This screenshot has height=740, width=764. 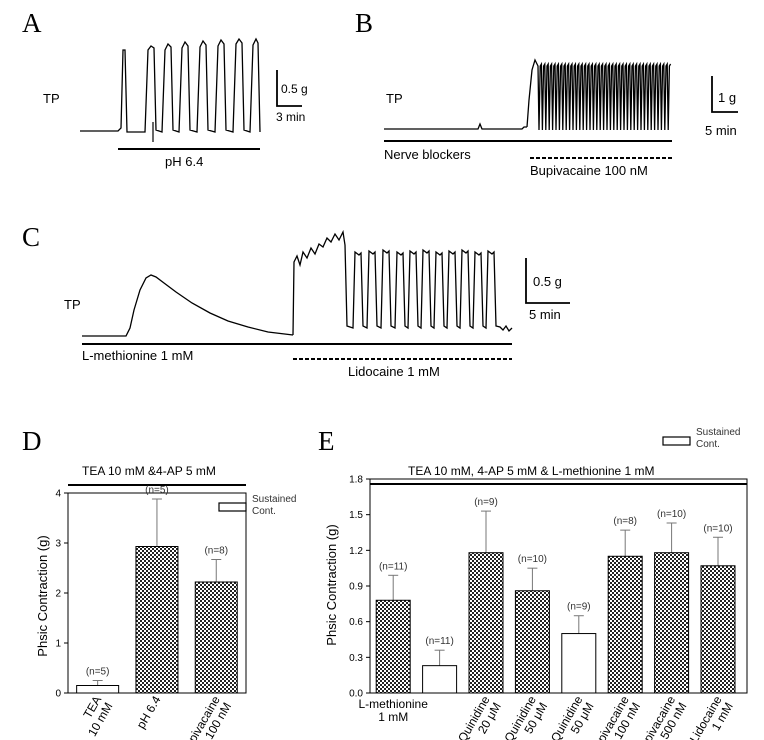 I want to click on panel-c-dashed-label: Lidocaine 1 mM, so click(x=394, y=371).